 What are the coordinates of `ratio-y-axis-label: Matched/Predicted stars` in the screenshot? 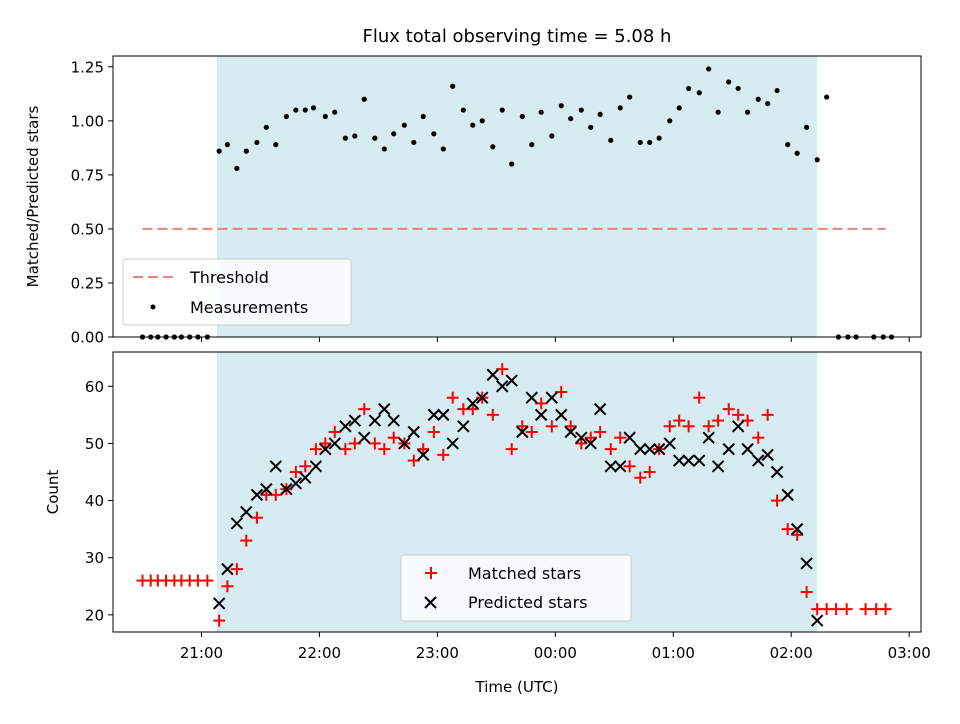 It's located at (33, 197).